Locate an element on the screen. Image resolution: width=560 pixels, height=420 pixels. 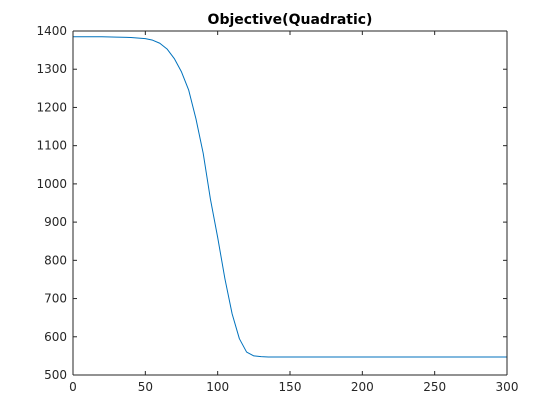
y-tick-label: 500 is located at coordinates (55, 375).